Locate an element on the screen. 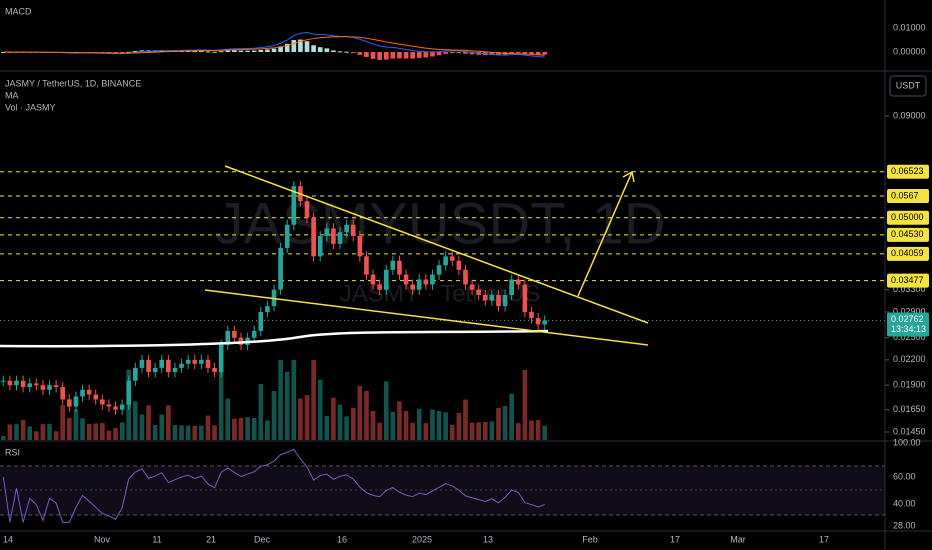 The image size is (932, 550). date-label: Nov is located at coordinates (102, 539).